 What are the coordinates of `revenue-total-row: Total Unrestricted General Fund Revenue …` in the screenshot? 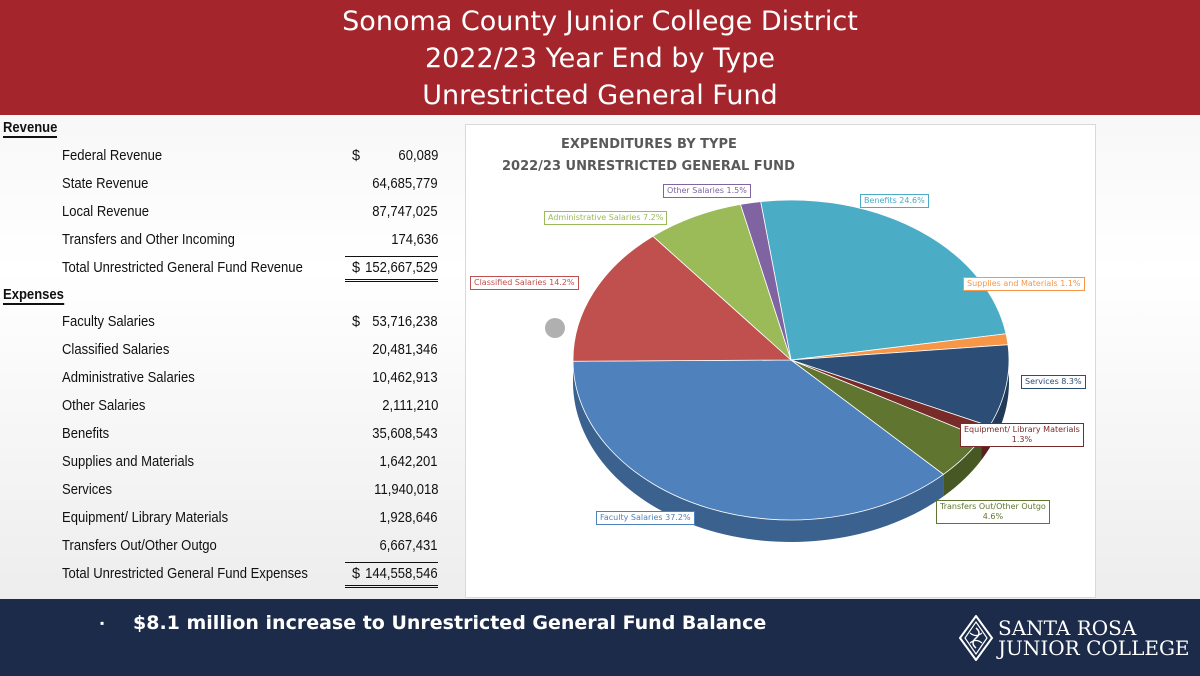 It's located at (225, 269).